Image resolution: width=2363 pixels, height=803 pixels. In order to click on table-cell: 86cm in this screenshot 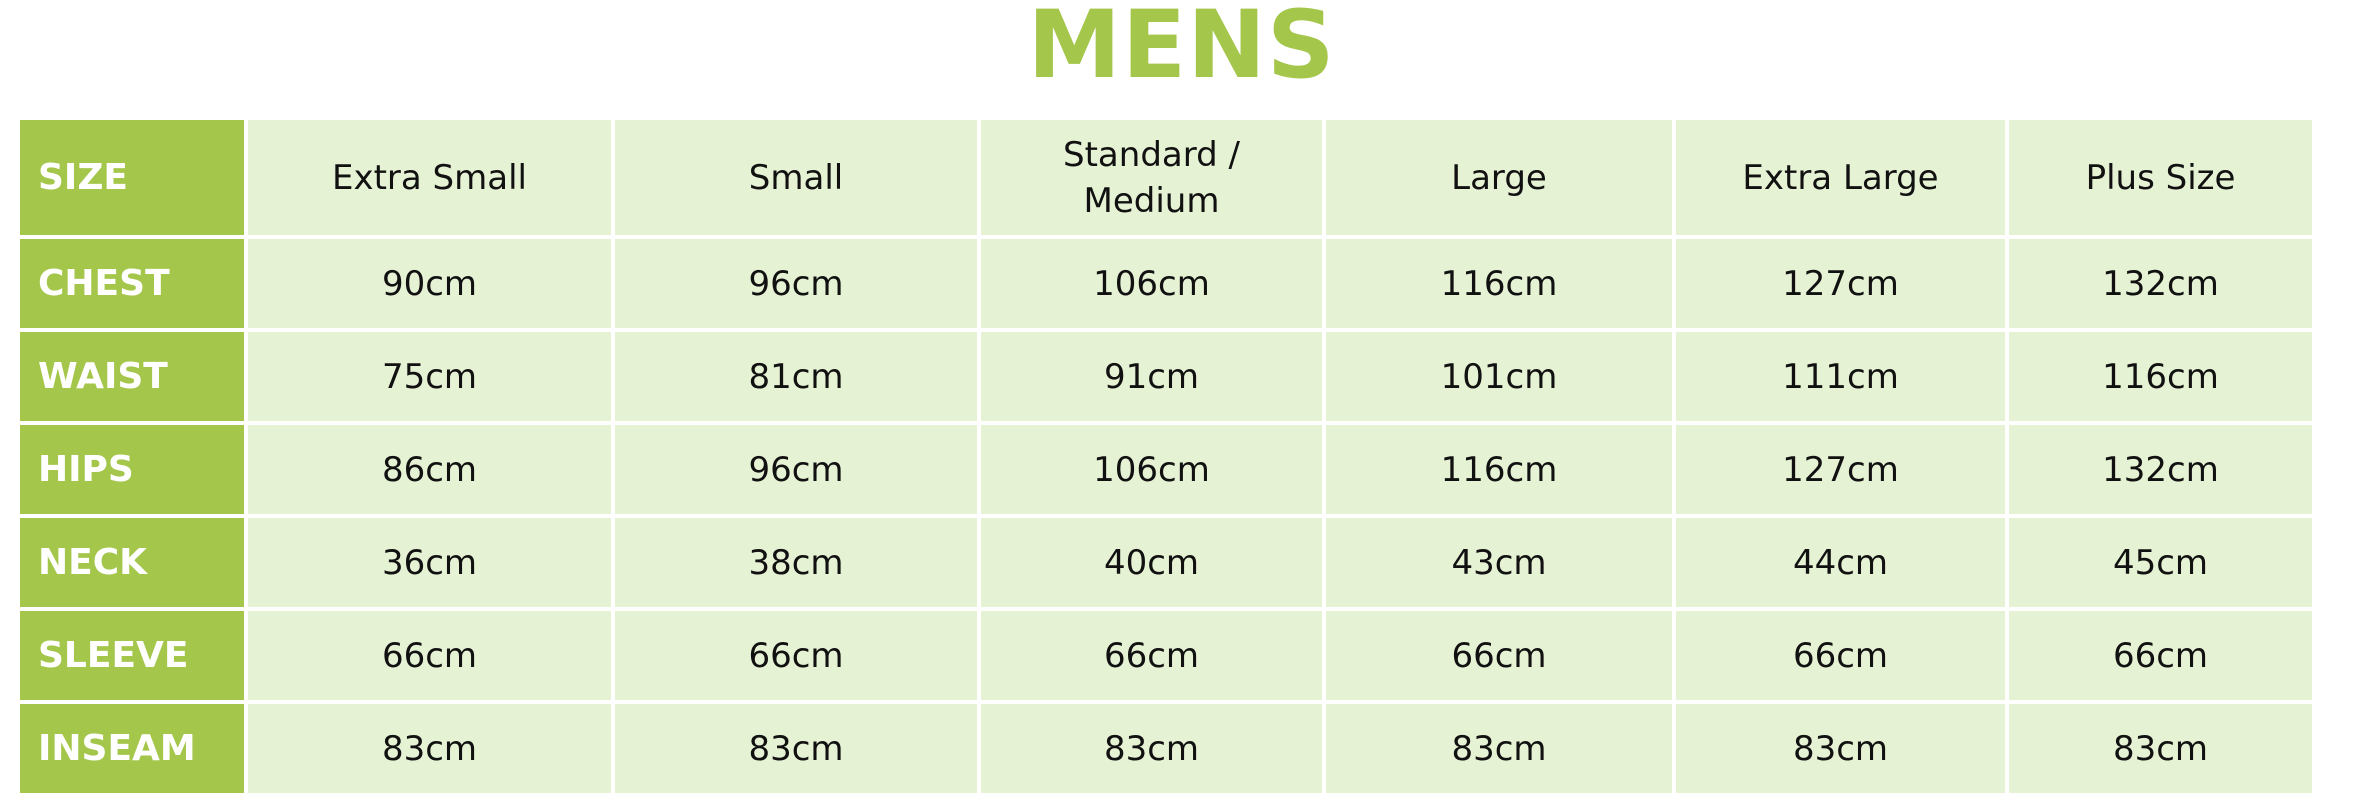, I will do `click(429, 469)`.